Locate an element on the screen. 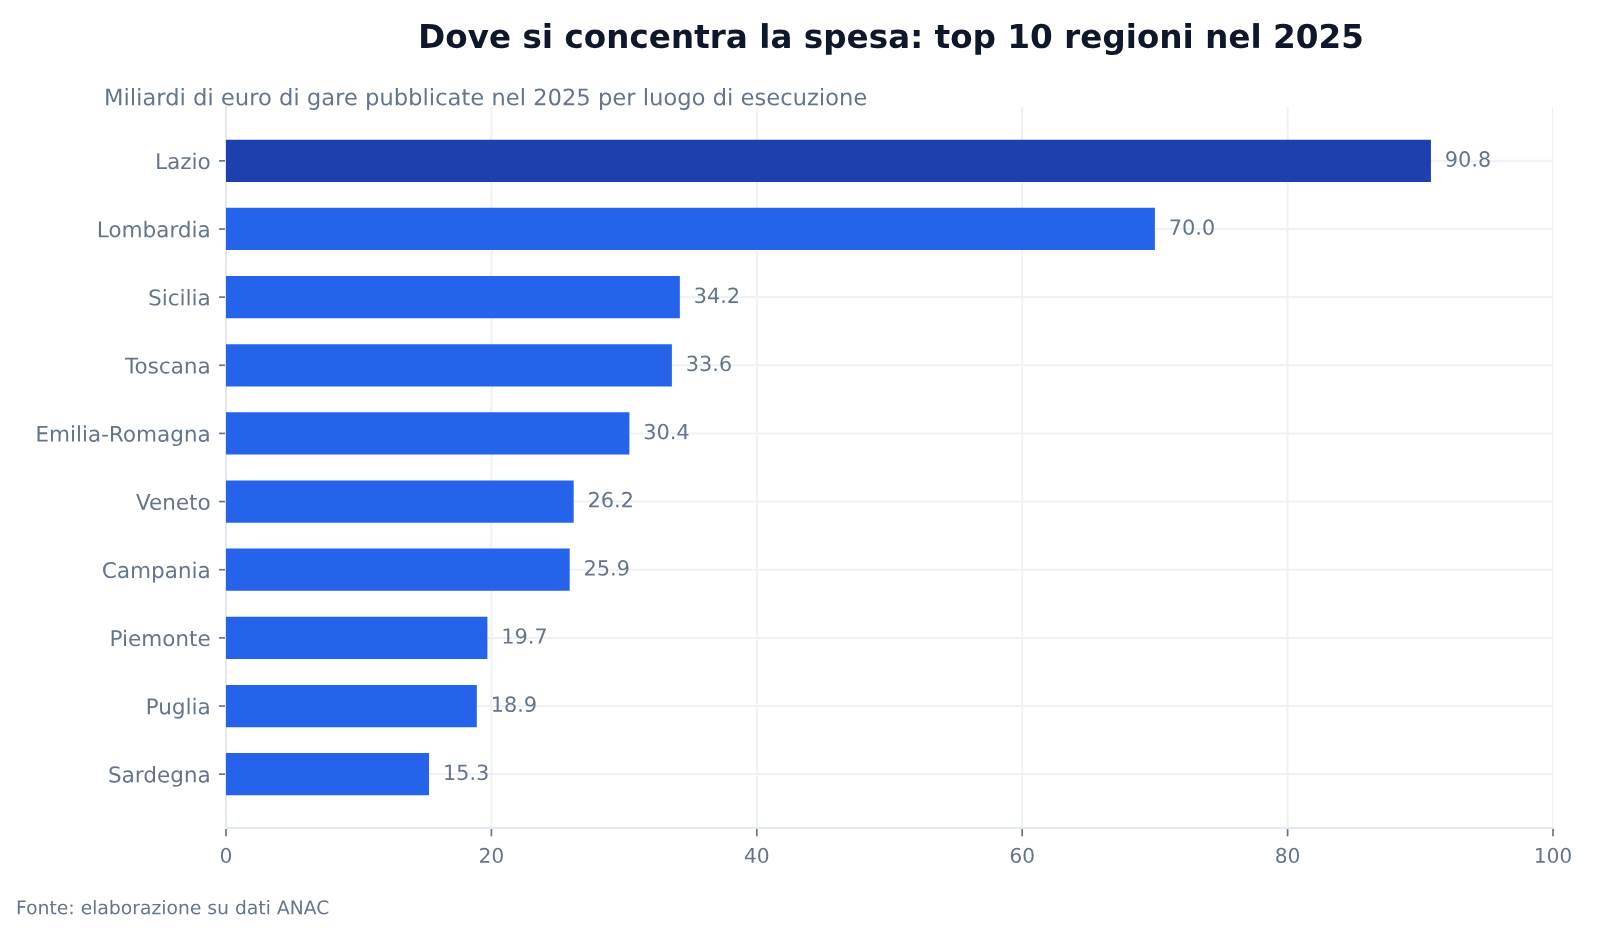  x-tick-label: 60 is located at coordinates (1022, 855).